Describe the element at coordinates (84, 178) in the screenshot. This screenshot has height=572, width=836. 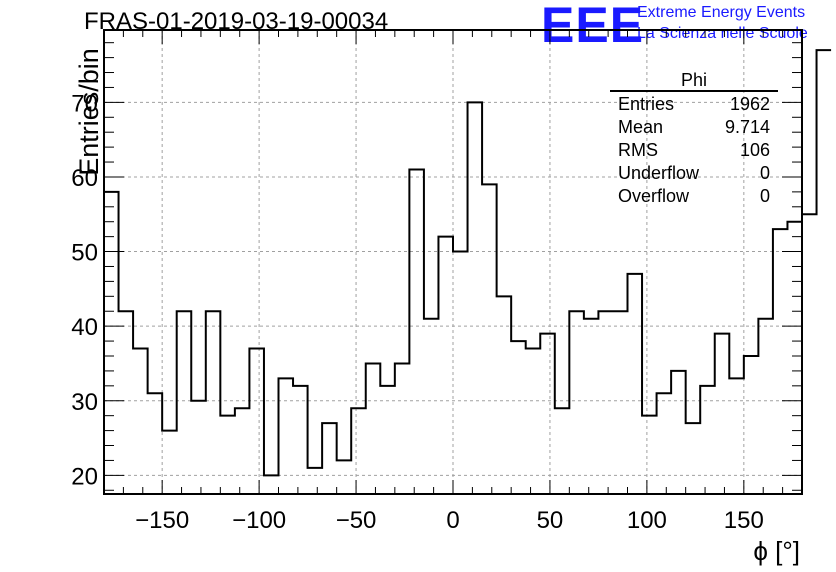
I see `y-tick-label: 60` at that location.